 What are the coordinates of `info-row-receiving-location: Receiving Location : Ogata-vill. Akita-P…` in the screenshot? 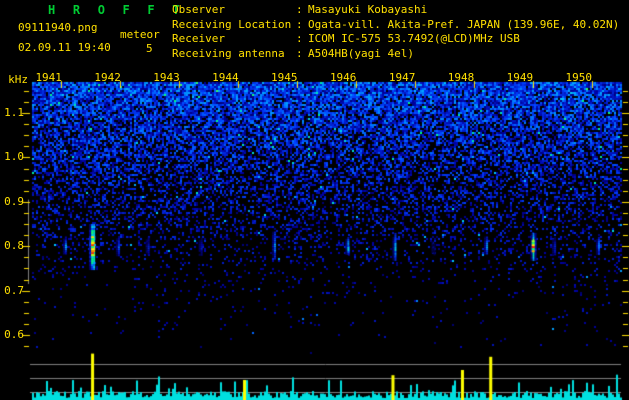 It's located at (395, 25).